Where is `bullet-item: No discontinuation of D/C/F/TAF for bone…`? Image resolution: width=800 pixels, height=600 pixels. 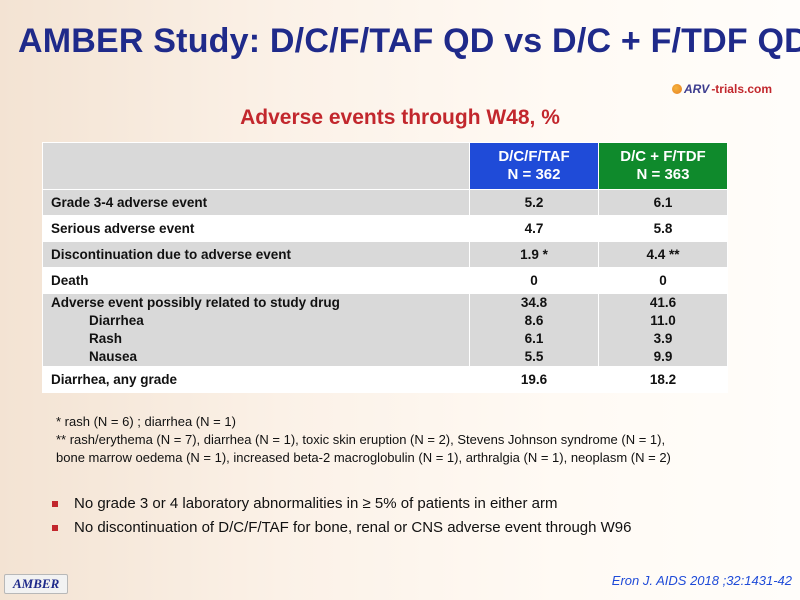 bullet-item: No discontinuation of D/C/F/TAF for bone… is located at coordinates (342, 528).